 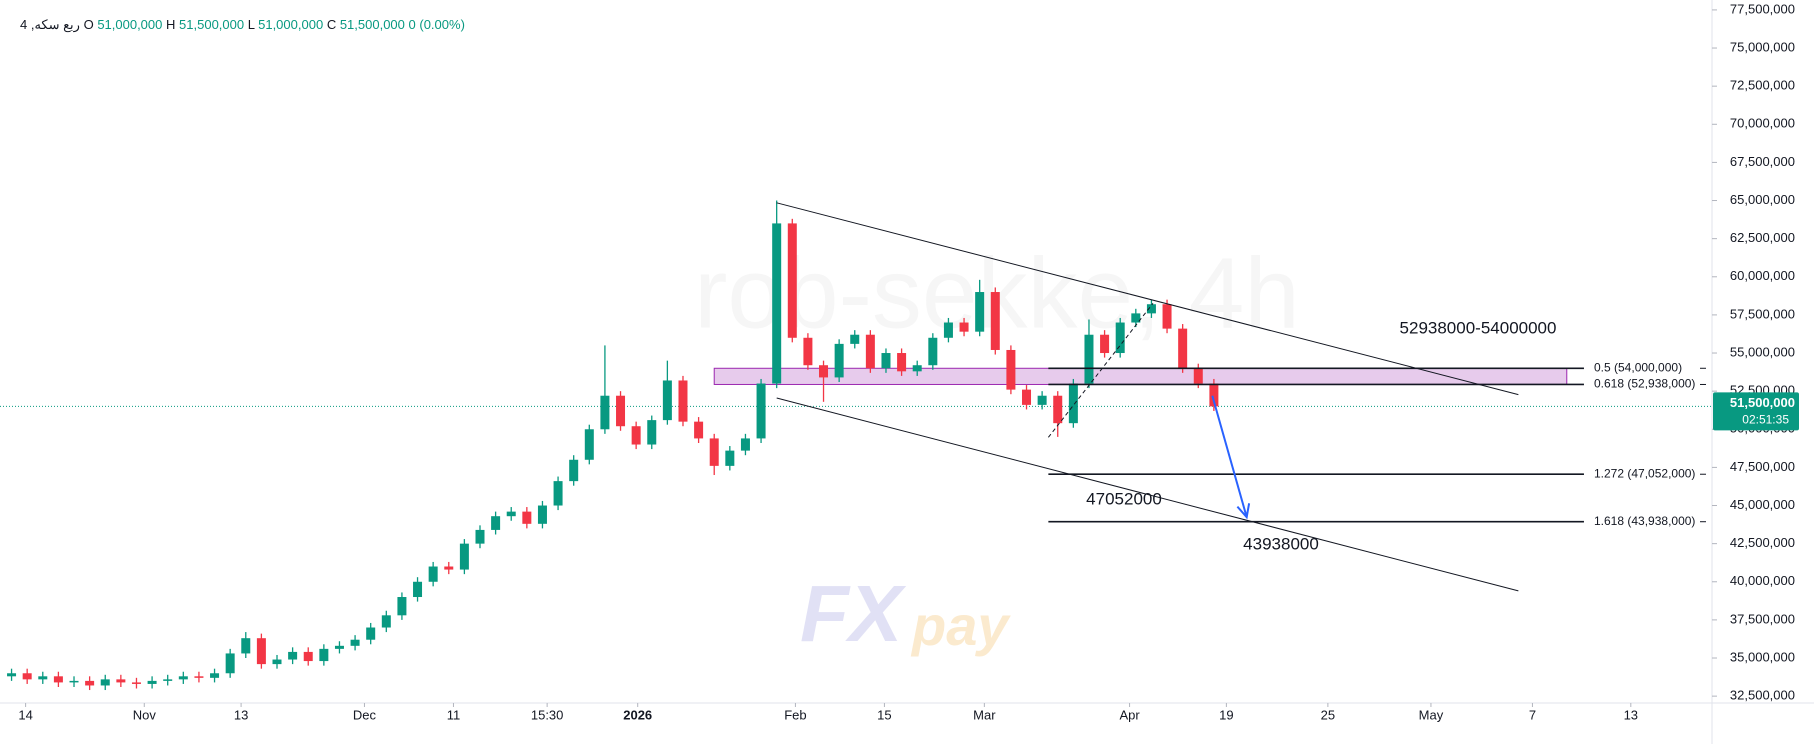 I want to click on y-tick-label: 60,000,000, so click(x=1762, y=275).